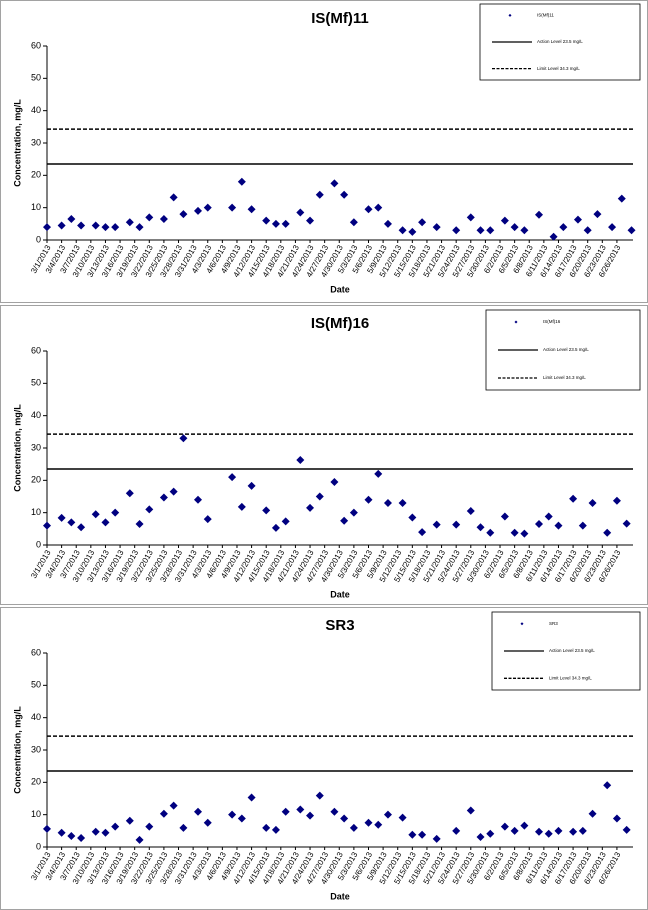 This screenshot has width=648, height=910. Describe the element at coordinates (36, 383) in the screenshot. I see `y-tick-label: 50` at that location.